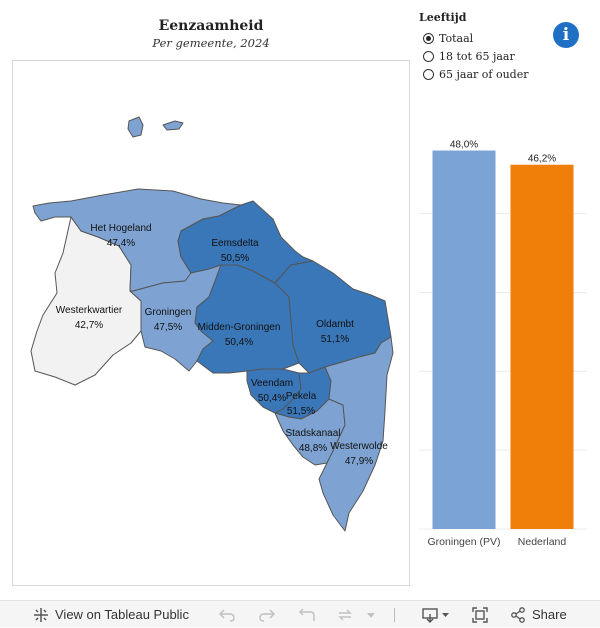  Describe the element at coordinates (549, 614) in the screenshot. I see `share-label: Share` at that location.